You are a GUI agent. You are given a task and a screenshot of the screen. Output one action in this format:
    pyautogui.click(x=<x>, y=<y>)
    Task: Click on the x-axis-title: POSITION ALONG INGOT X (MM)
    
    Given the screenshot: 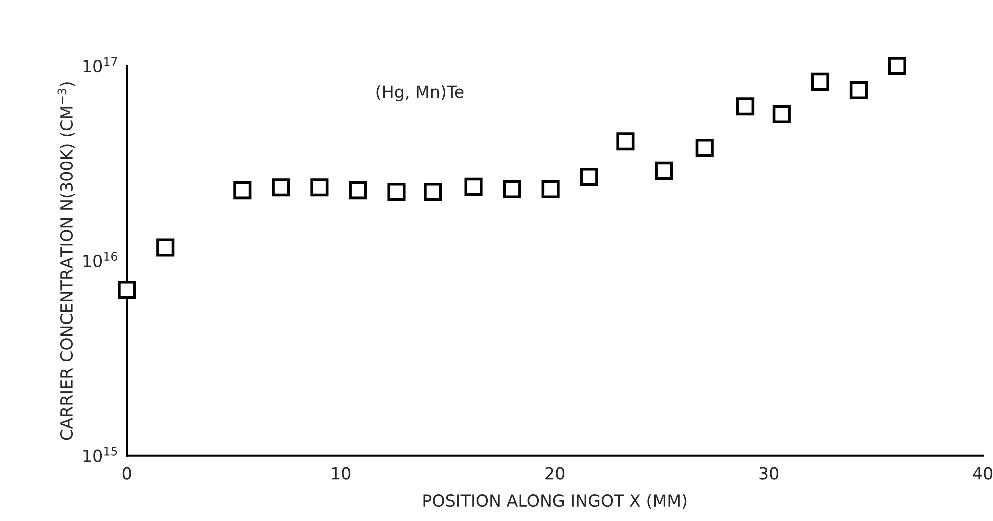 What is the action you would take?
    pyautogui.click(x=555, y=502)
    